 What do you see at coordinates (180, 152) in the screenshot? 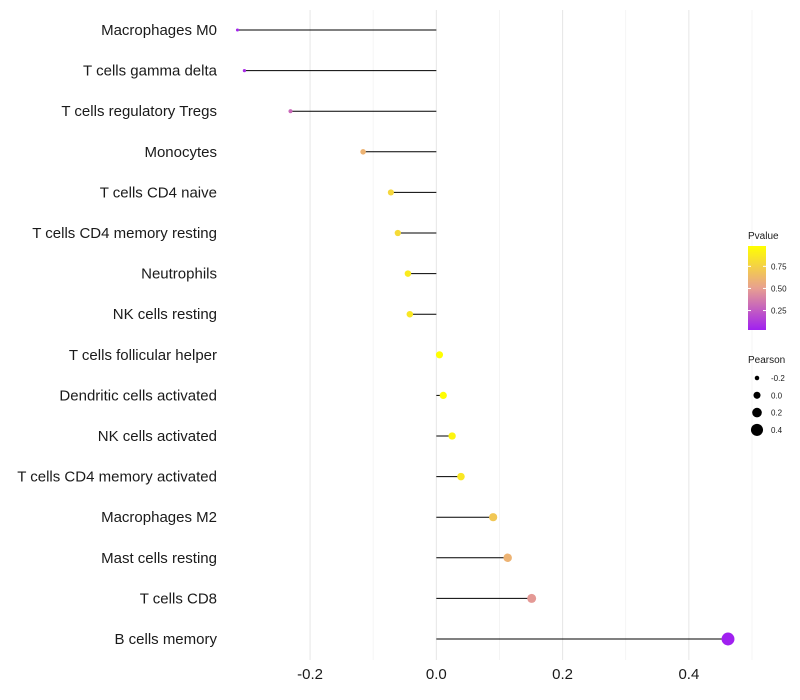
I see `category-label: Monocytes` at bounding box center [180, 152].